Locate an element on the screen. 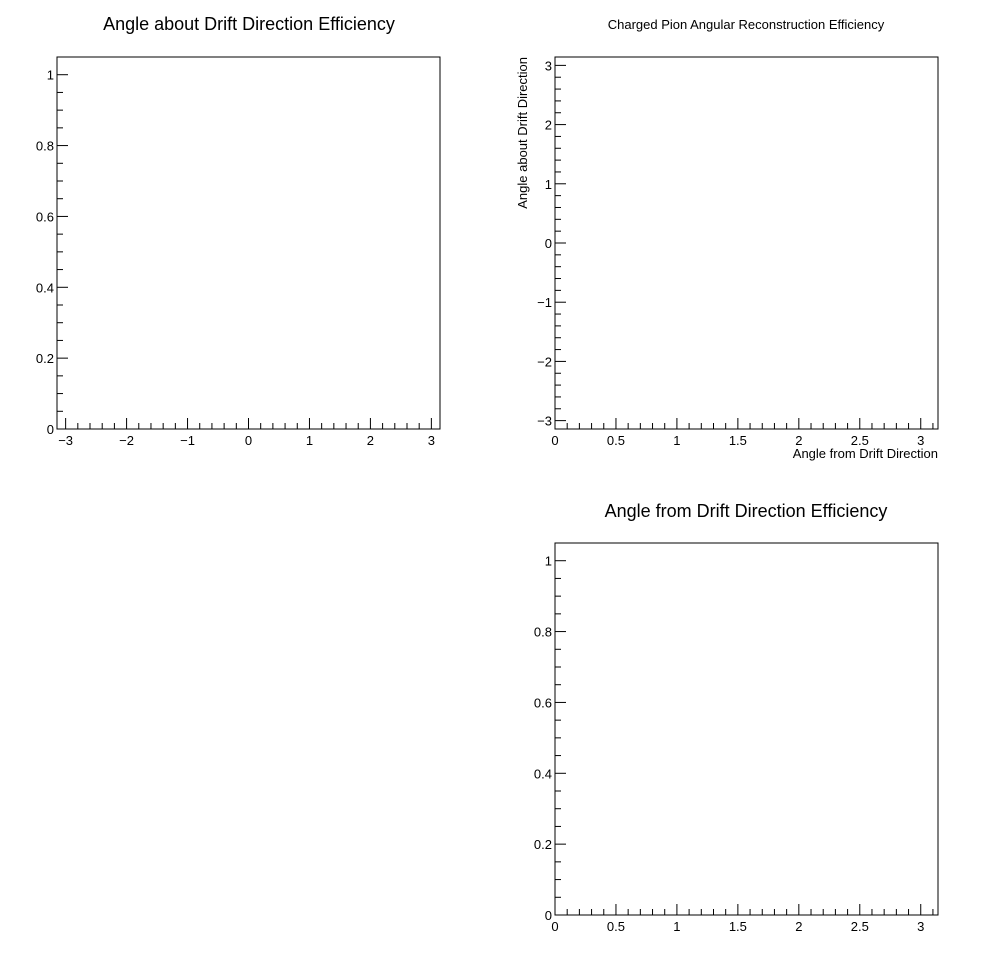  x-tick-label: −3 is located at coordinates (65, 440).